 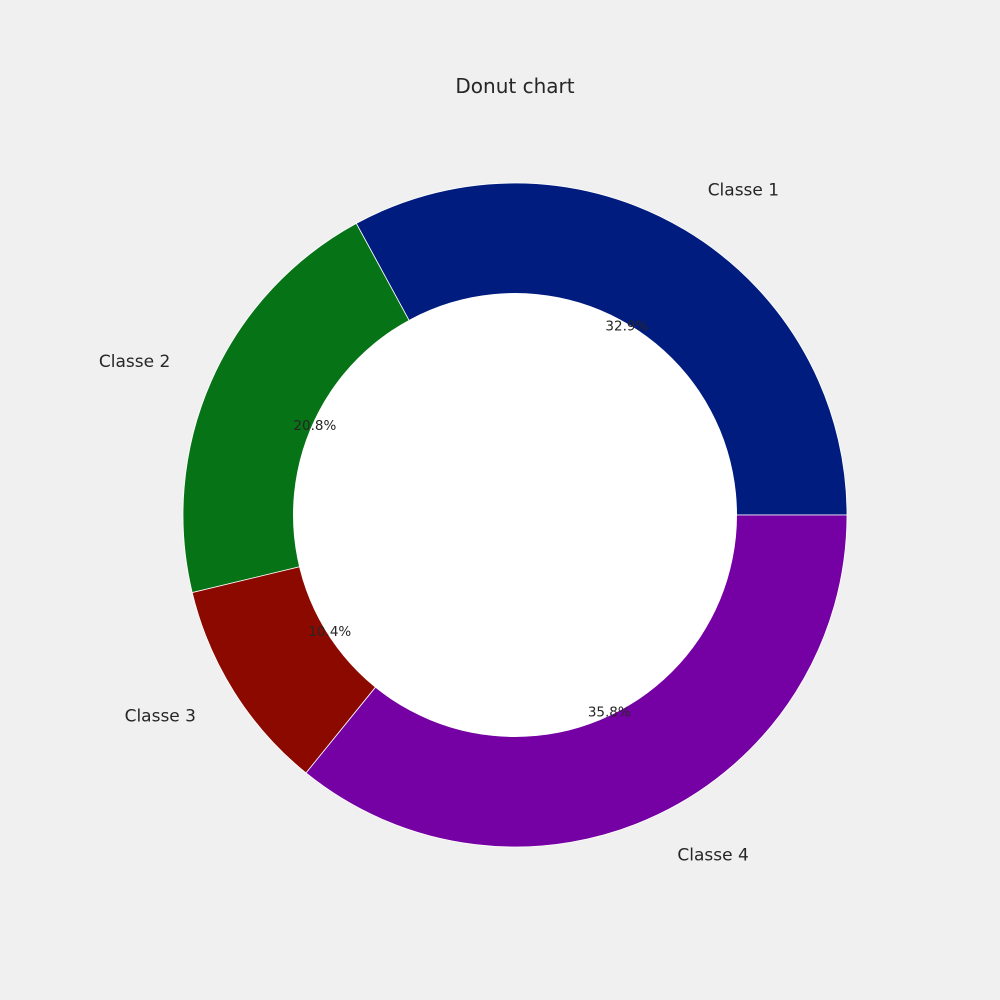 What do you see at coordinates (329, 632) in the screenshot?
I see `percent-label-3: 10.4%` at bounding box center [329, 632].